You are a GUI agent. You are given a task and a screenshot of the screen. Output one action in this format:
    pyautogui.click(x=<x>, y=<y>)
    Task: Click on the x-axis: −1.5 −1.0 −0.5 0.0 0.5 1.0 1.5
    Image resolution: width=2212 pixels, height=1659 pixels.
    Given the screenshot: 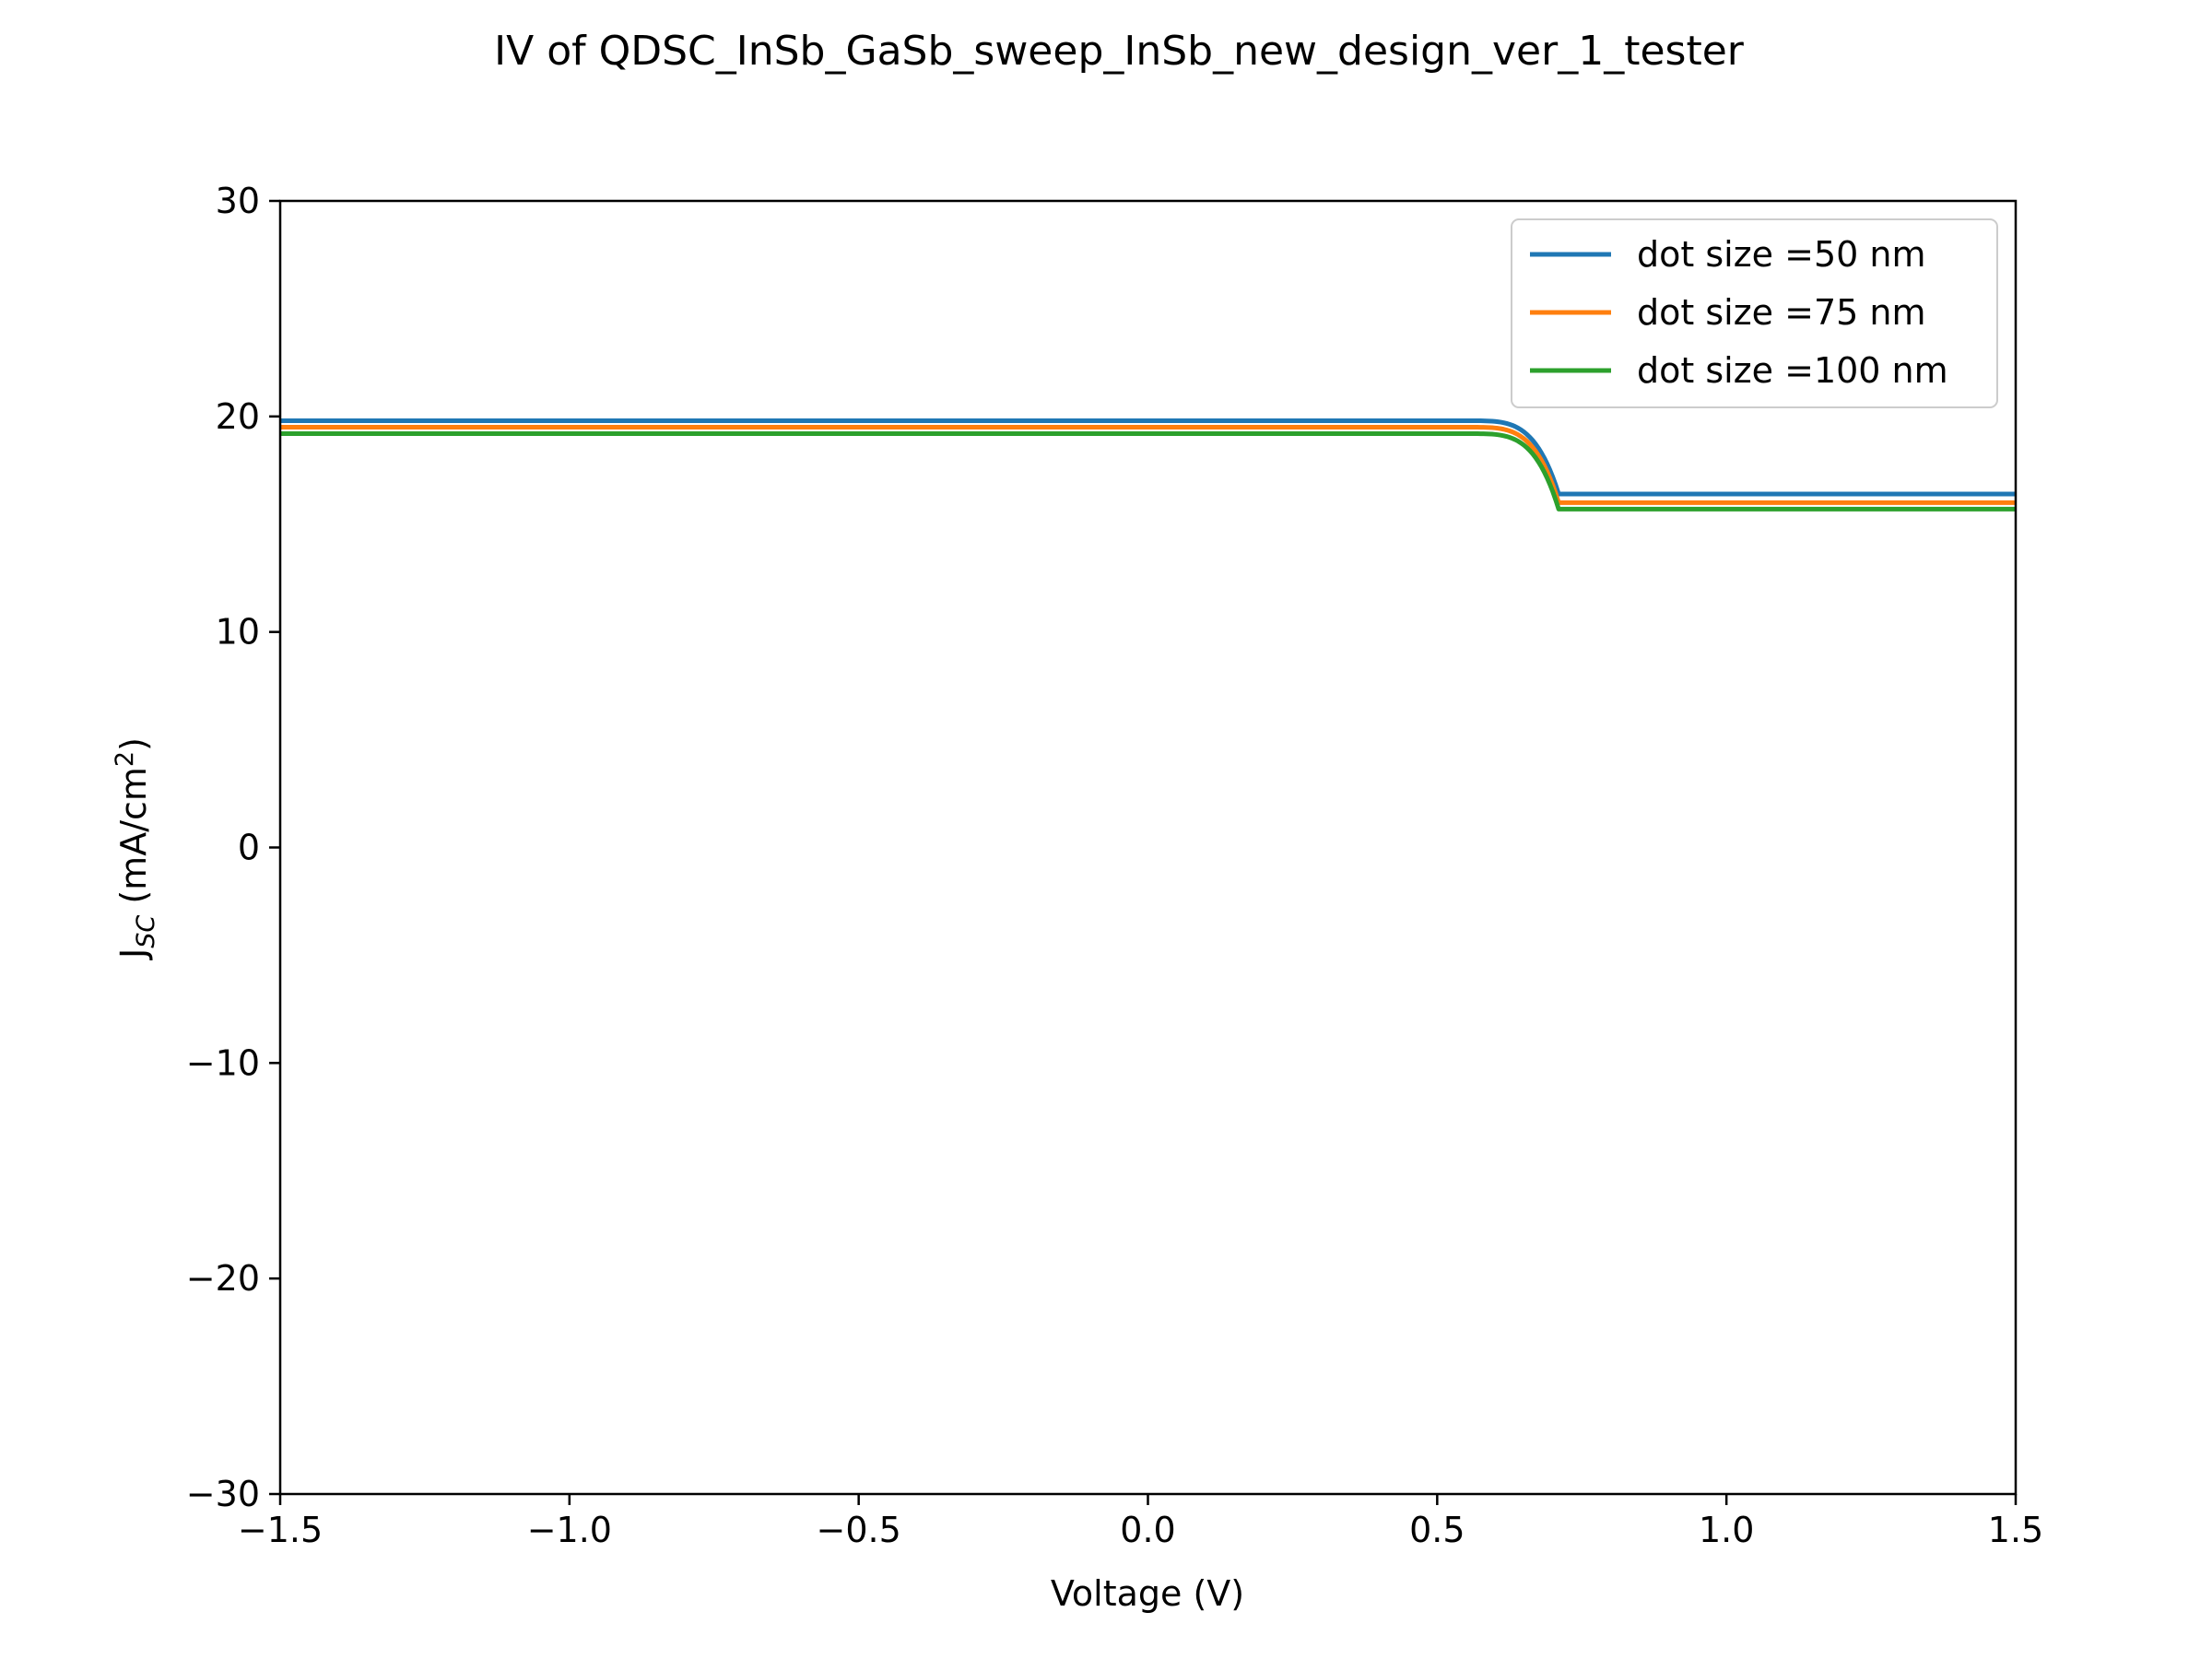 What is the action you would take?
    pyautogui.click(x=1140, y=1522)
    